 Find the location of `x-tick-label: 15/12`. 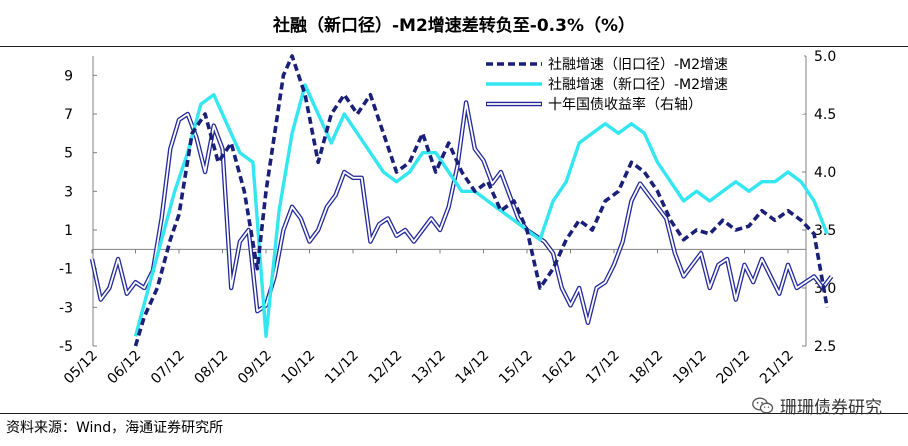

x-tick-label: 15/12 is located at coordinates (516, 368).